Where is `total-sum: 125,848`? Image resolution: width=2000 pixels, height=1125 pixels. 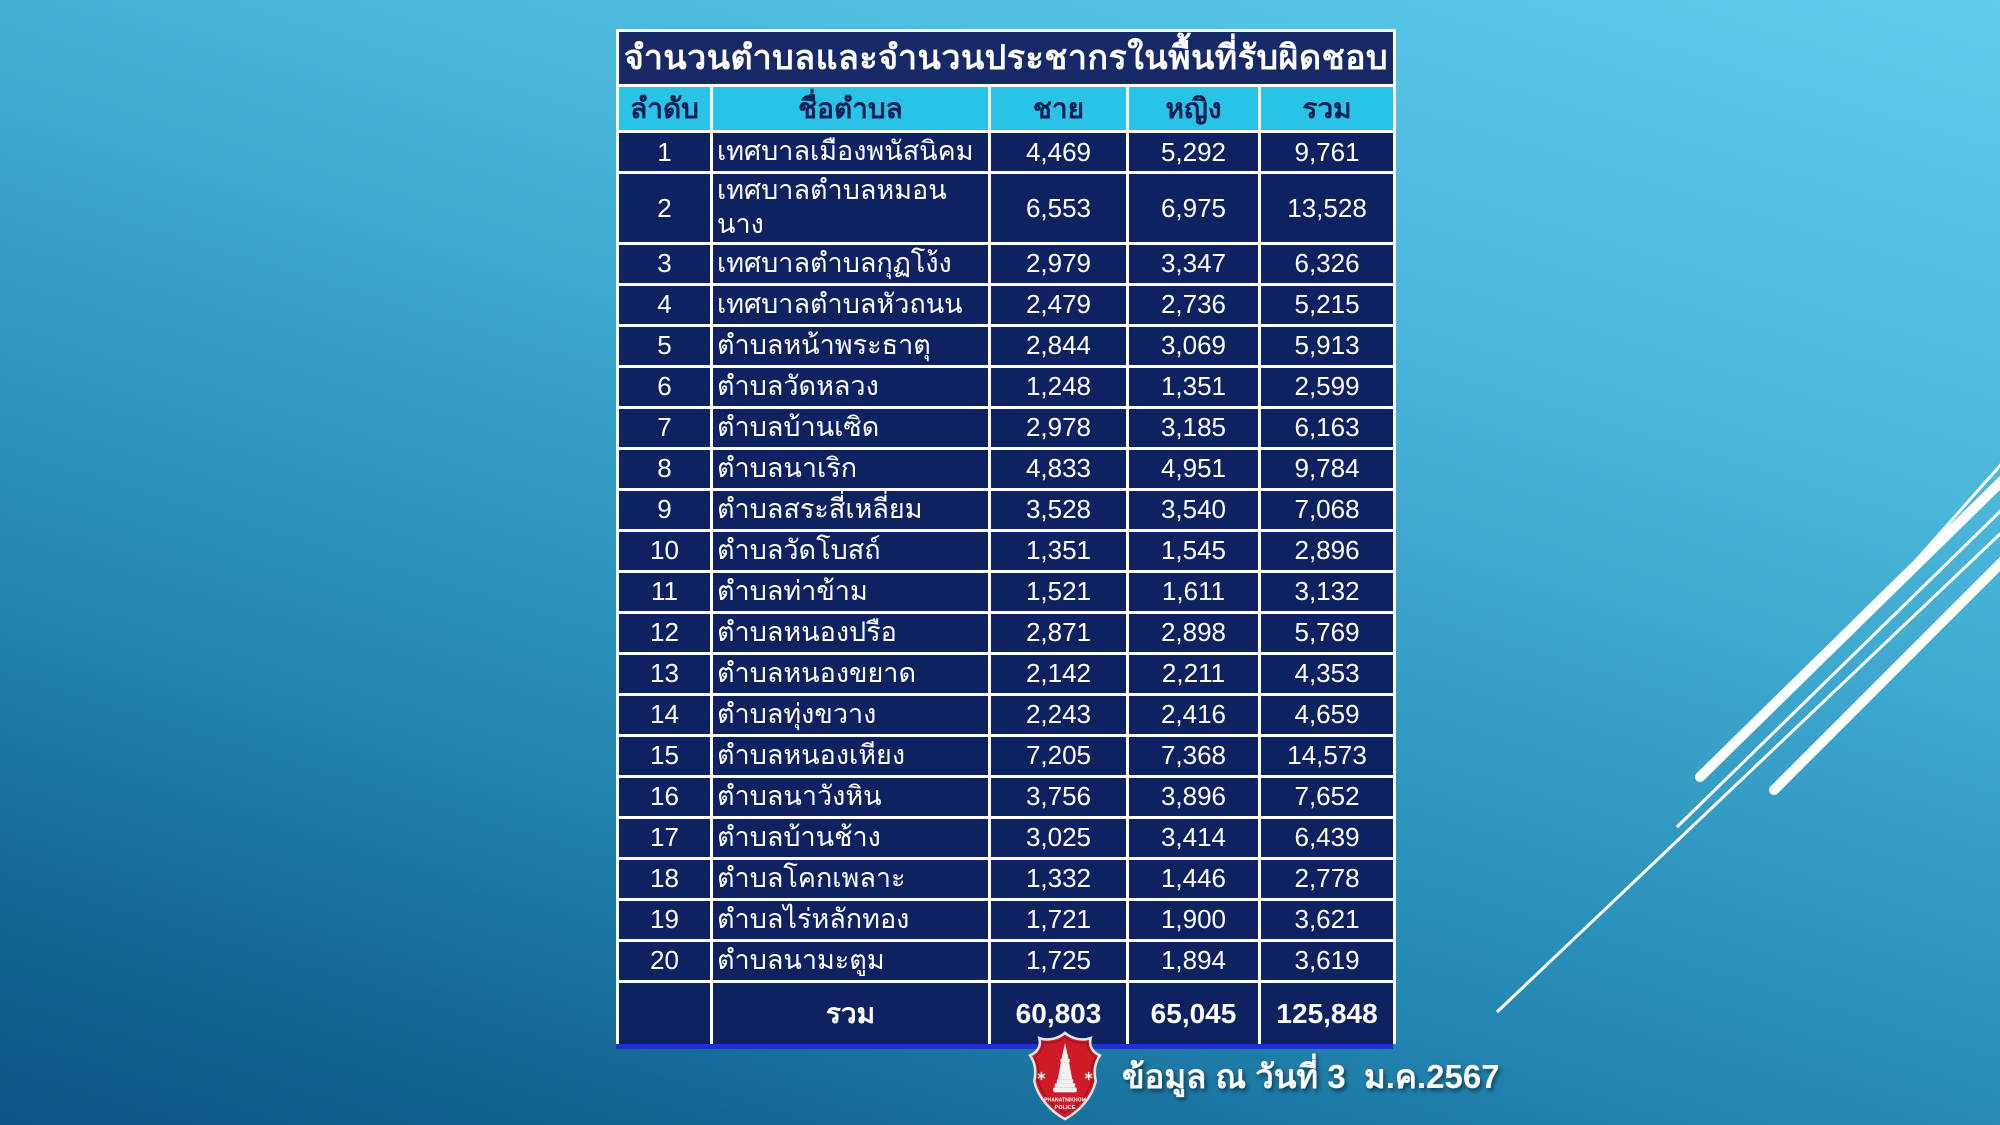 total-sum: 125,848 is located at coordinates (1327, 1011).